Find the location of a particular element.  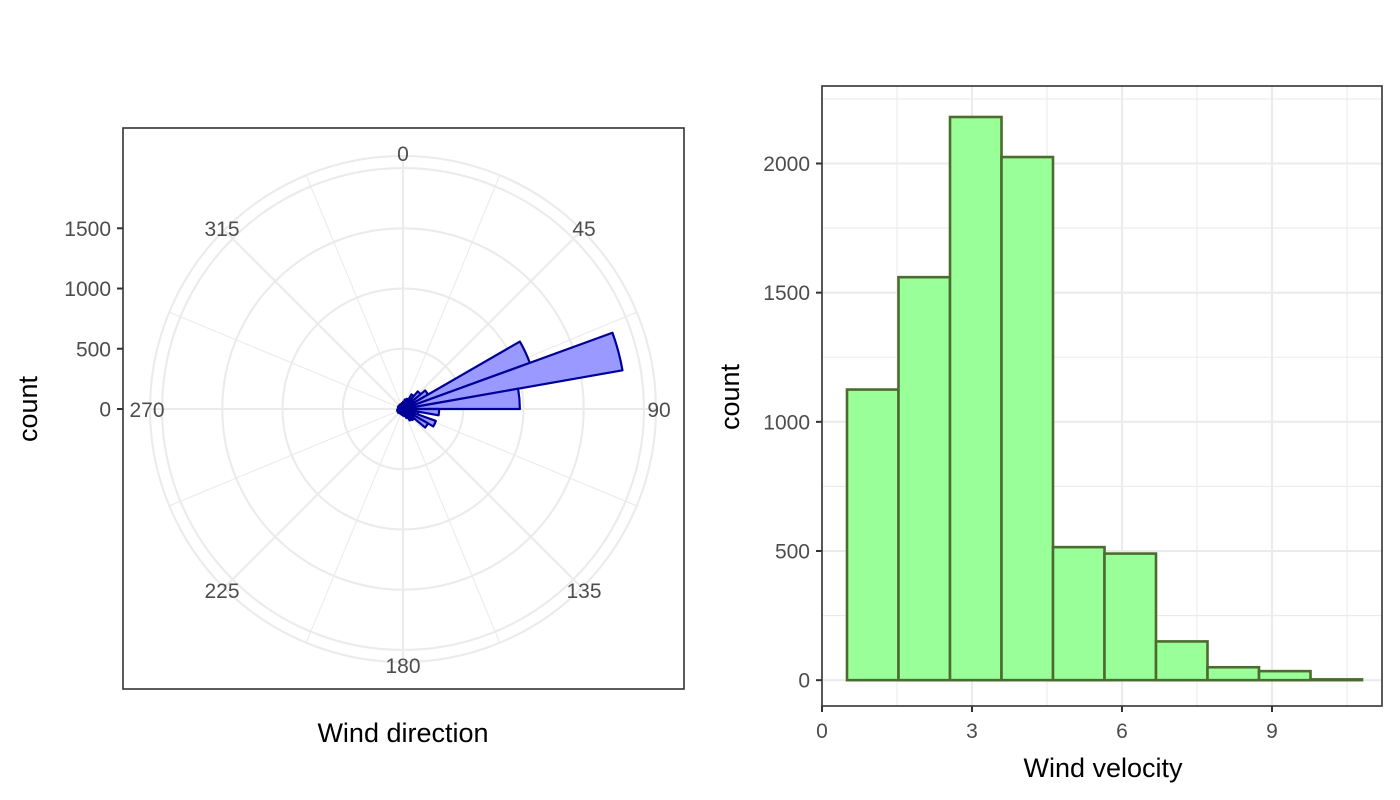

x-tick-label: 0 is located at coordinates (822, 731).